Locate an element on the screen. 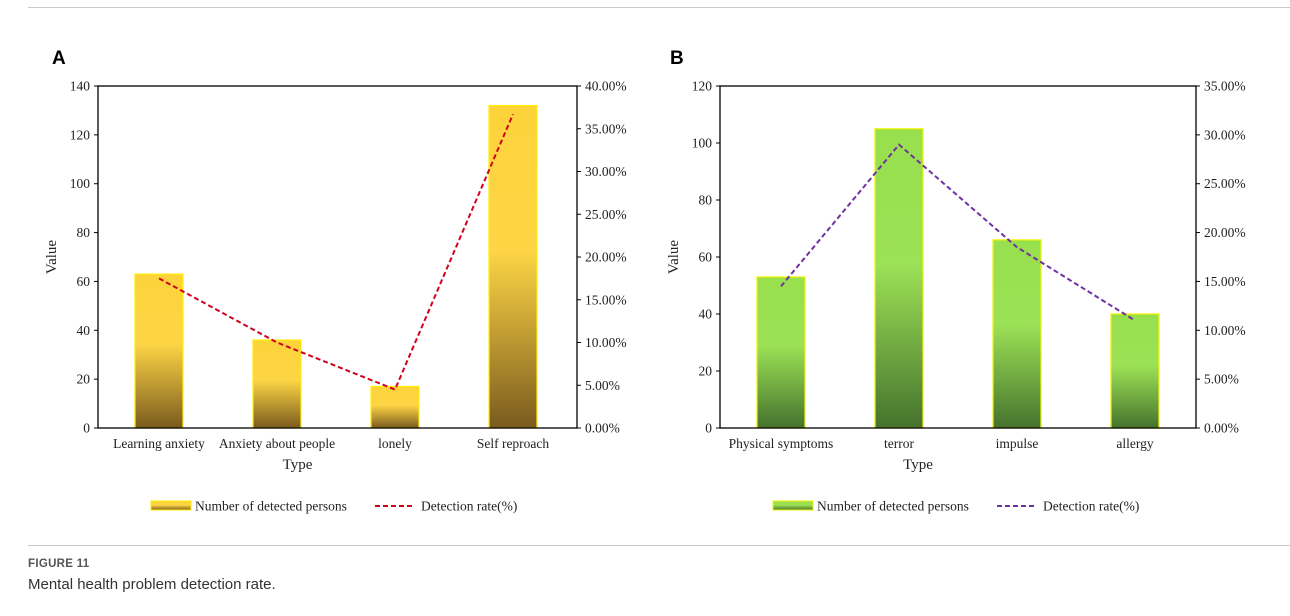 This screenshot has height=616, width=1290. panel-a-rate-line is located at coordinates (336, 252).